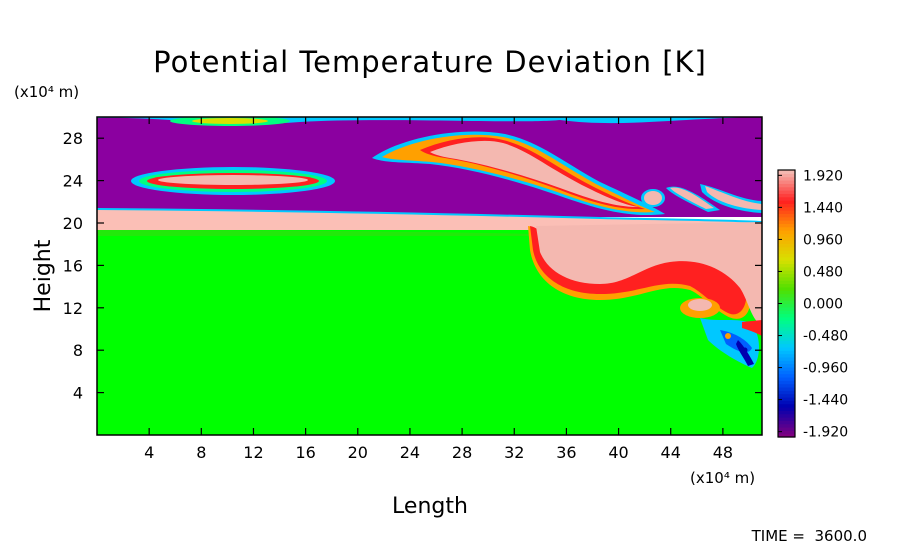 The width and height of the screenshot is (904, 544). I want to click on y-tick-label: 8, so click(78, 350).